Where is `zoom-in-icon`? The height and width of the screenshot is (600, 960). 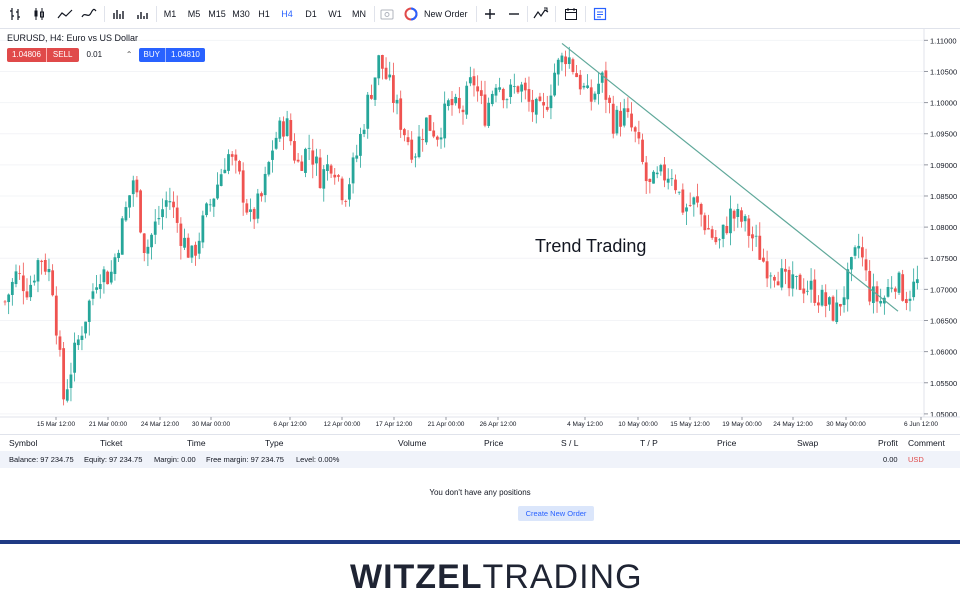 zoom-in-icon is located at coordinates (490, 14).